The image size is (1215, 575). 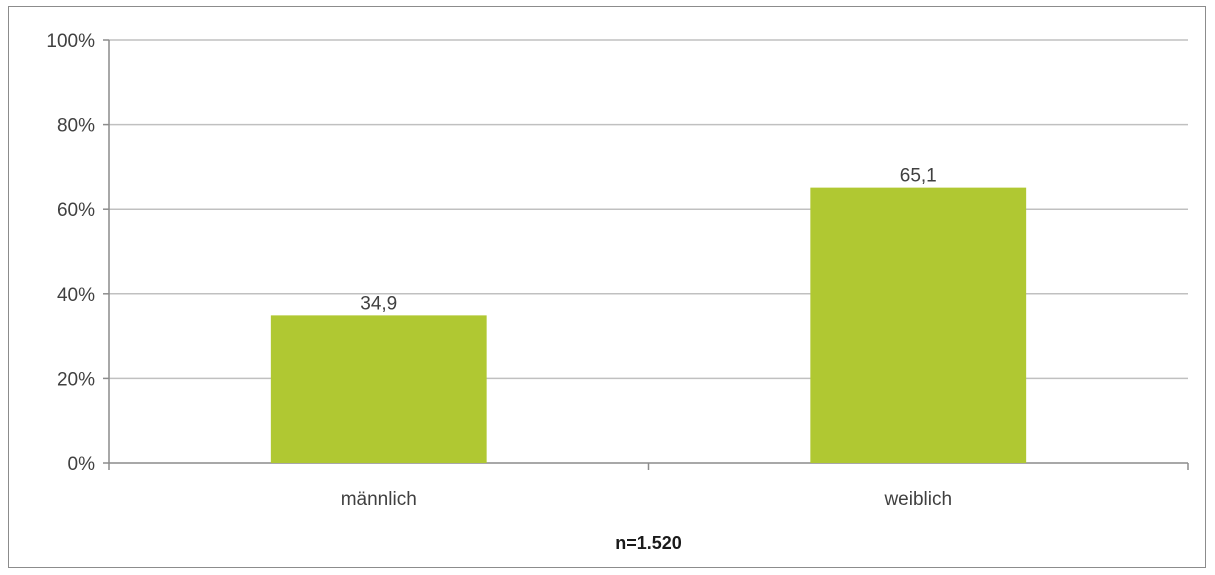 What do you see at coordinates (378, 303) in the screenshot?
I see `data-label: 34,9` at bounding box center [378, 303].